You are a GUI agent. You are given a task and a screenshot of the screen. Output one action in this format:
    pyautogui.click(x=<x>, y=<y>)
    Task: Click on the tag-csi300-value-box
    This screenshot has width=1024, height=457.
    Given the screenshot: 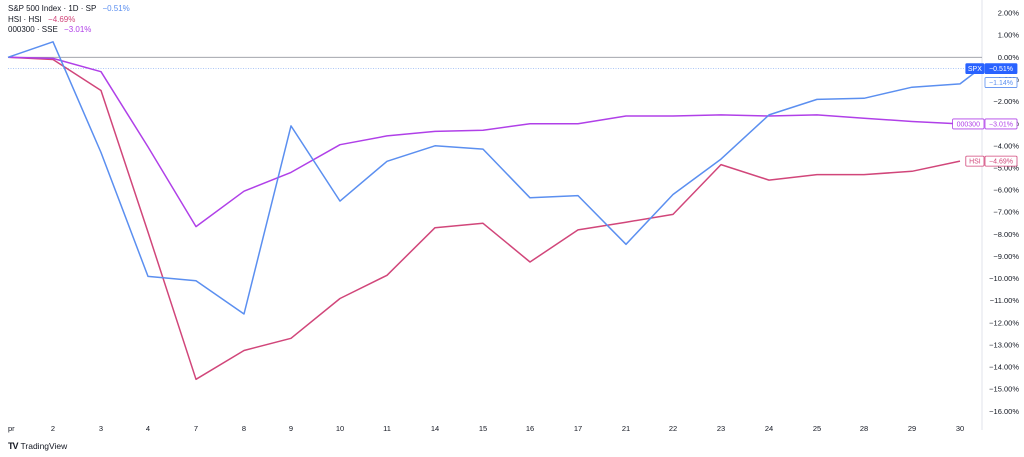 What is the action you would take?
    pyautogui.click(x=1001, y=124)
    